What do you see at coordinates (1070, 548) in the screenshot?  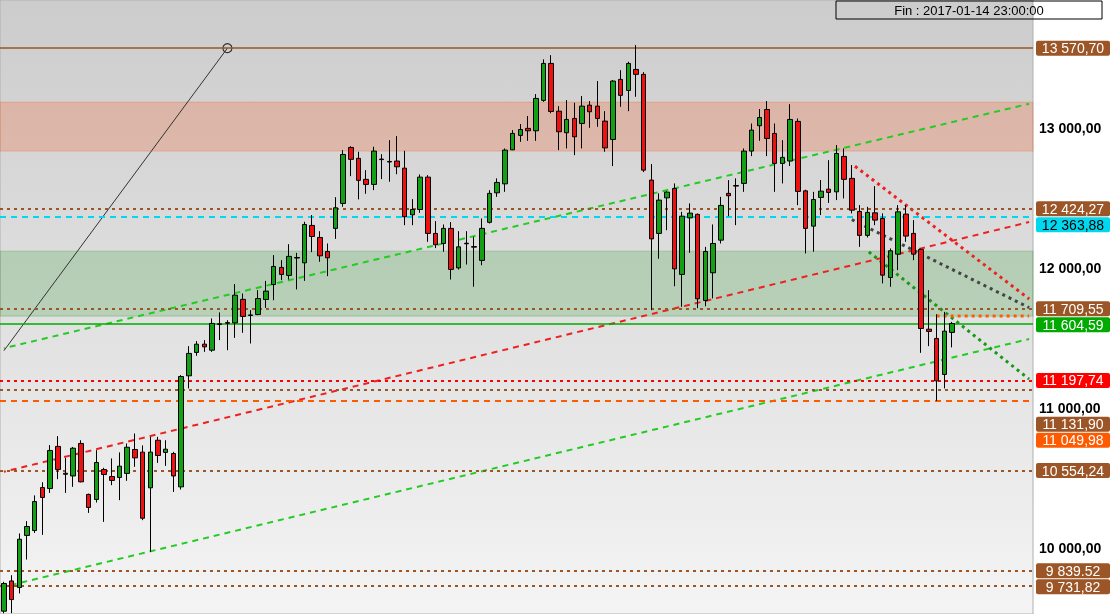 I see `y-tick-label: 10 000,00` at bounding box center [1070, 548].